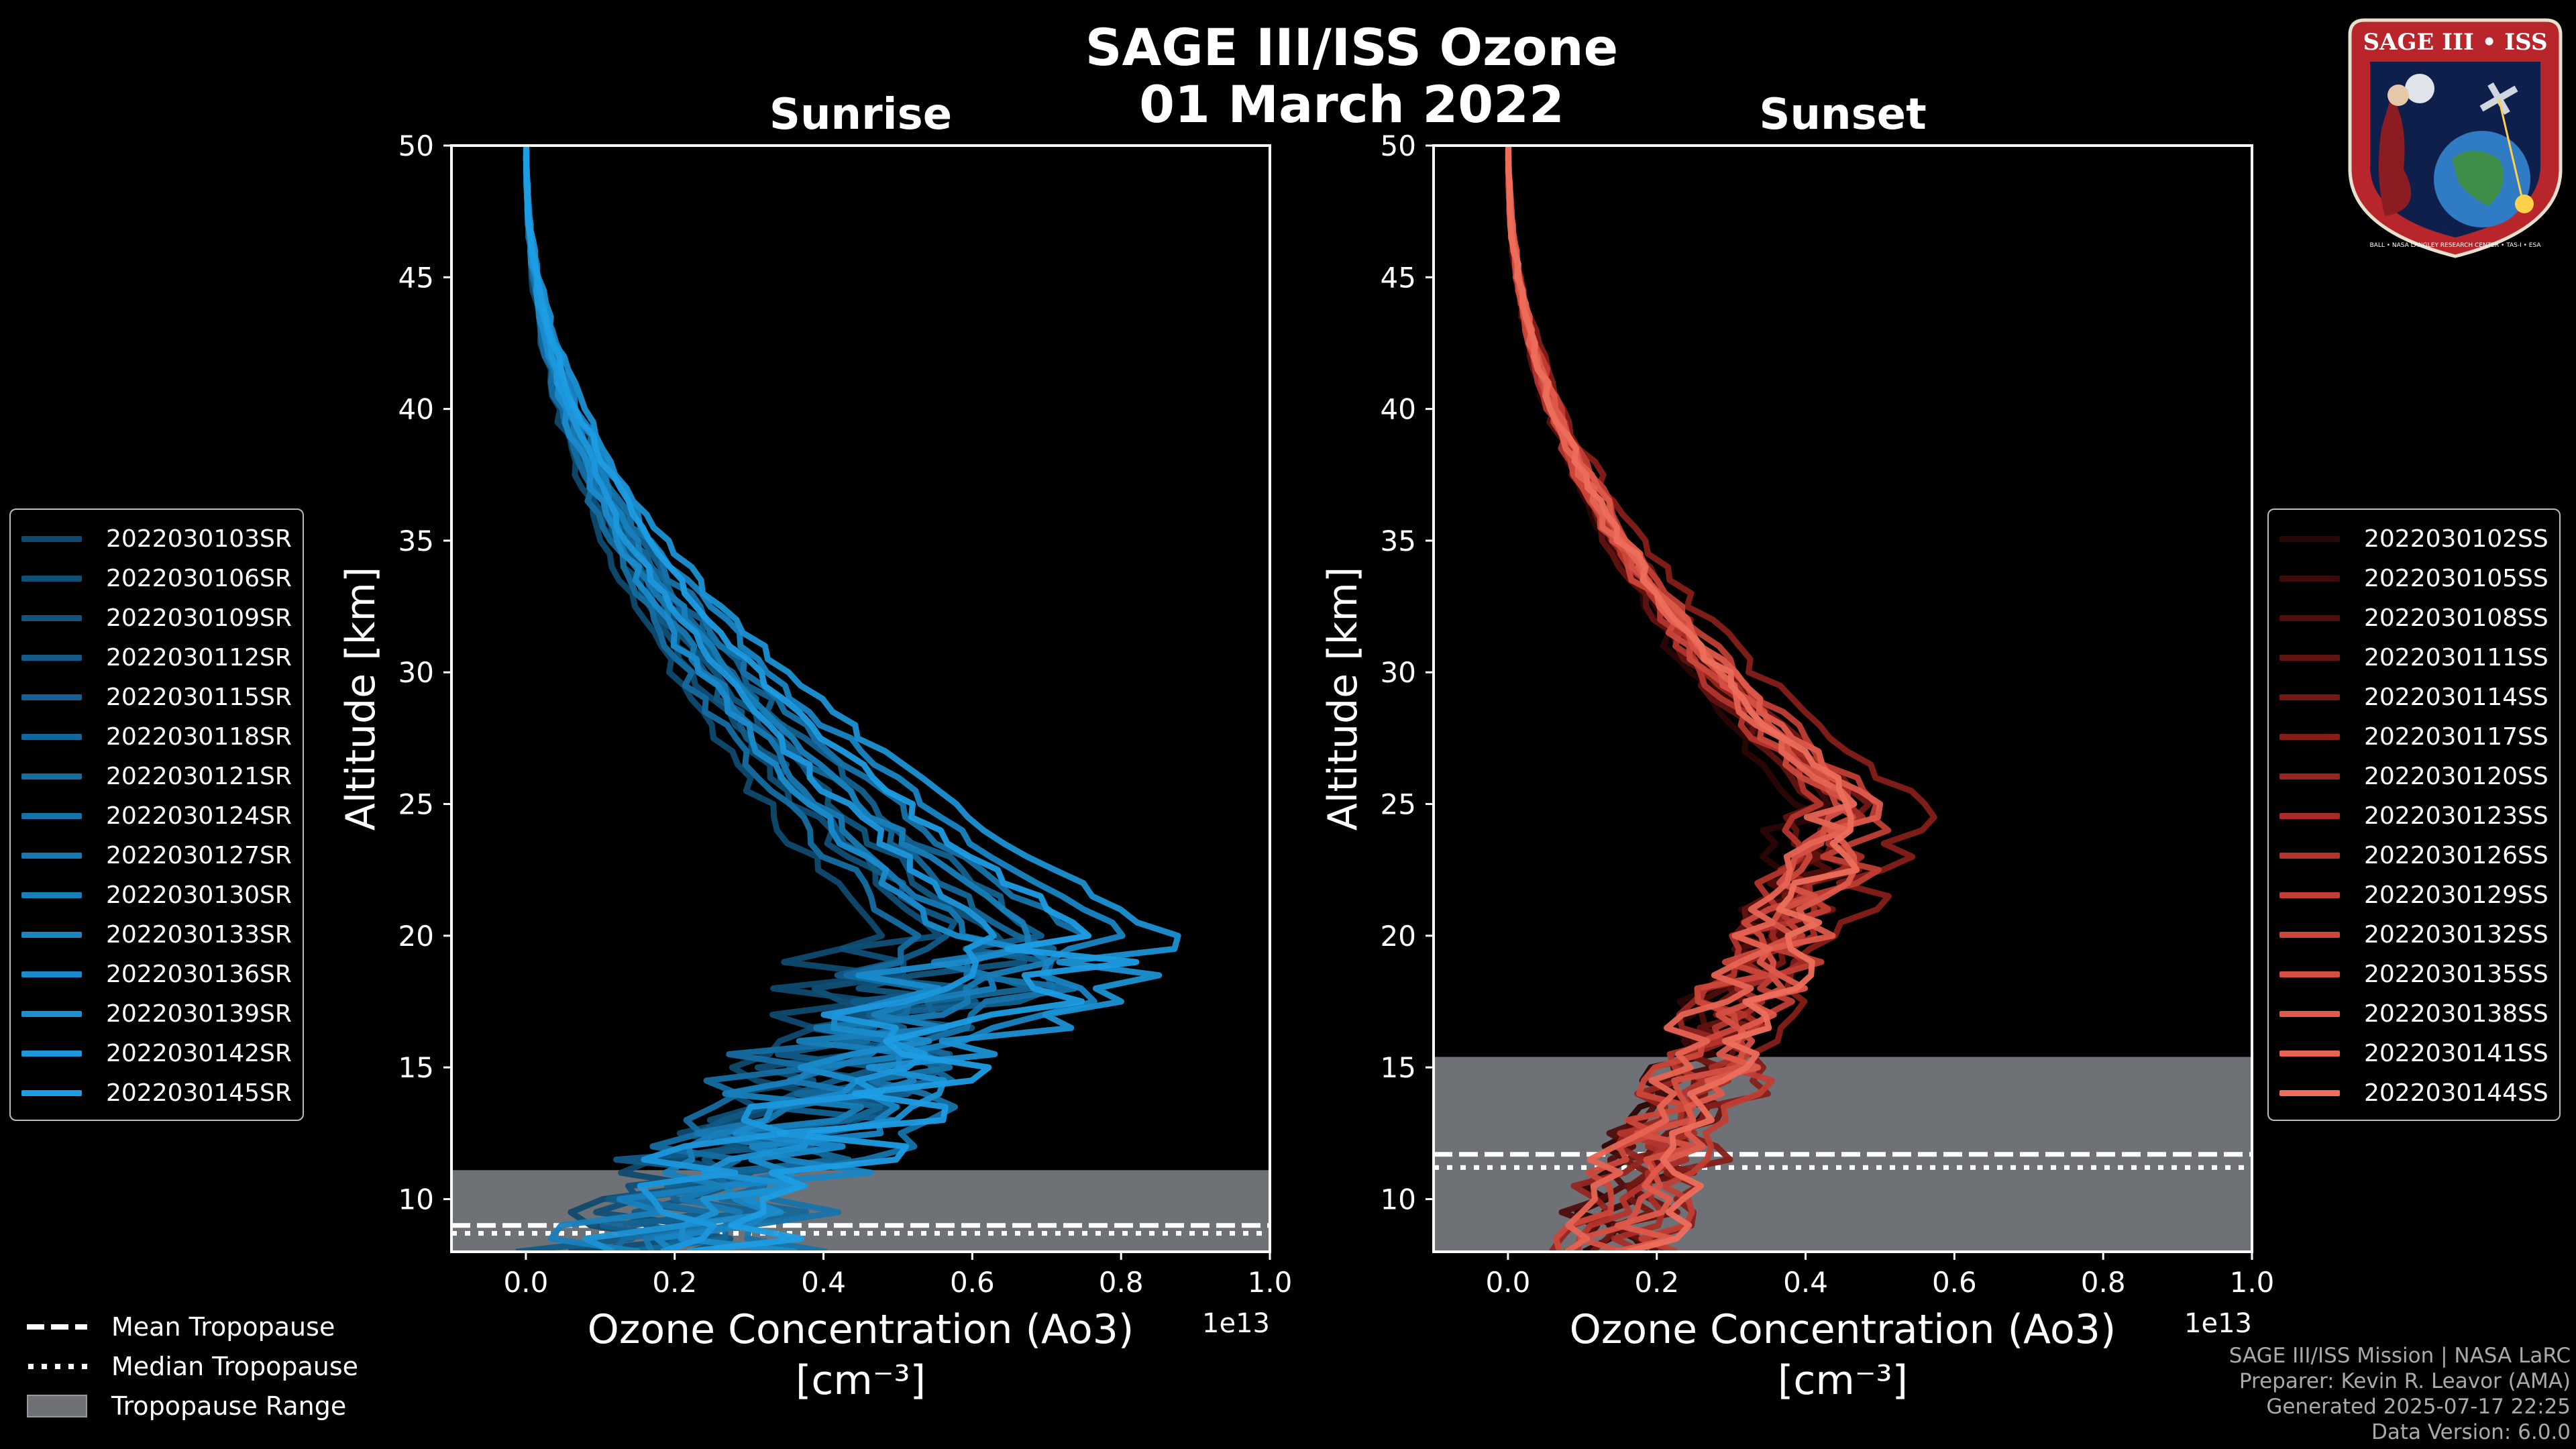 This screenshot has height=1449, width=2576. I want to click on legend-item: 2022030106SR, so click(156, 578).